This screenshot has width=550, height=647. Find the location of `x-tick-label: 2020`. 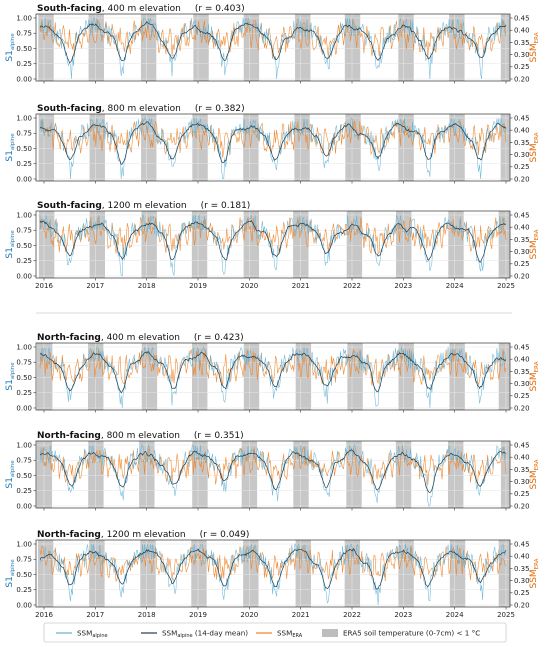

x-tick-label: 2020 is located at coordinates (249, 615).